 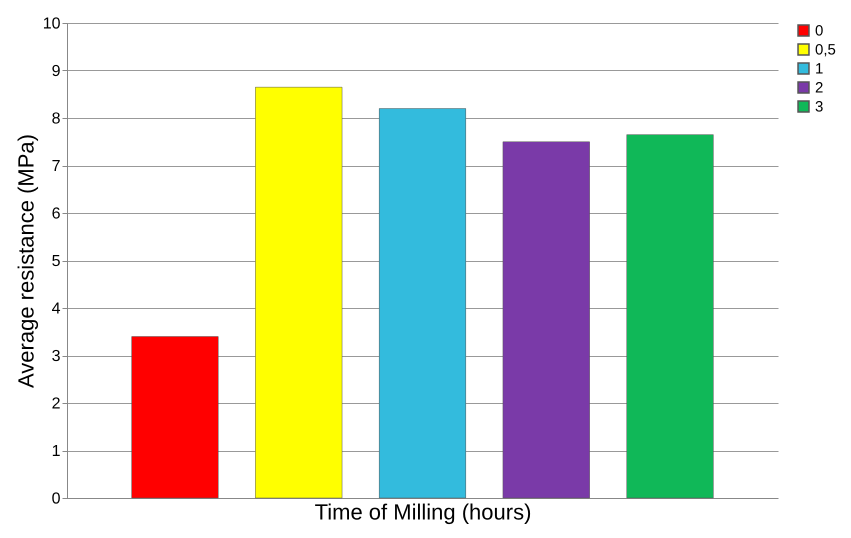 I want to click on y-tick-label: 7, so click(x=56, y=166).